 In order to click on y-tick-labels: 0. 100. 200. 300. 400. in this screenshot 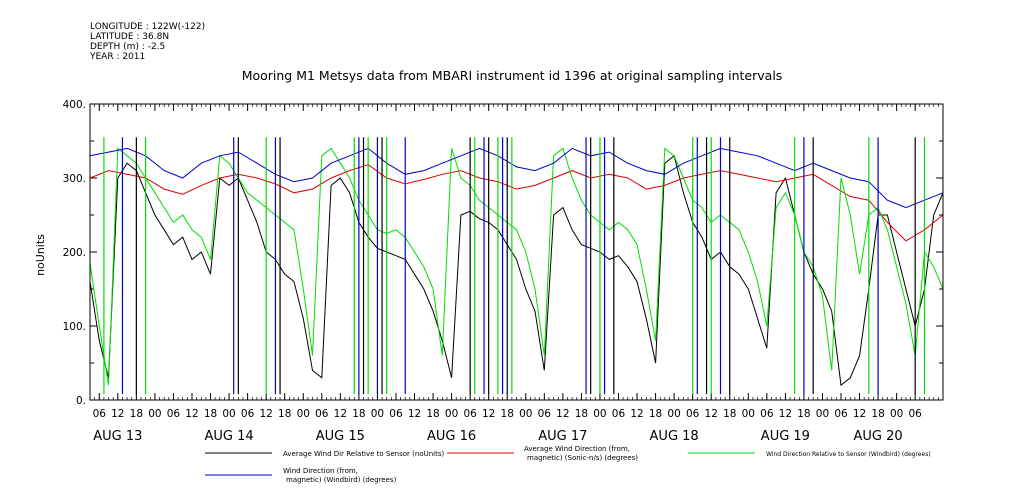, I will do `click(74, 253)`.